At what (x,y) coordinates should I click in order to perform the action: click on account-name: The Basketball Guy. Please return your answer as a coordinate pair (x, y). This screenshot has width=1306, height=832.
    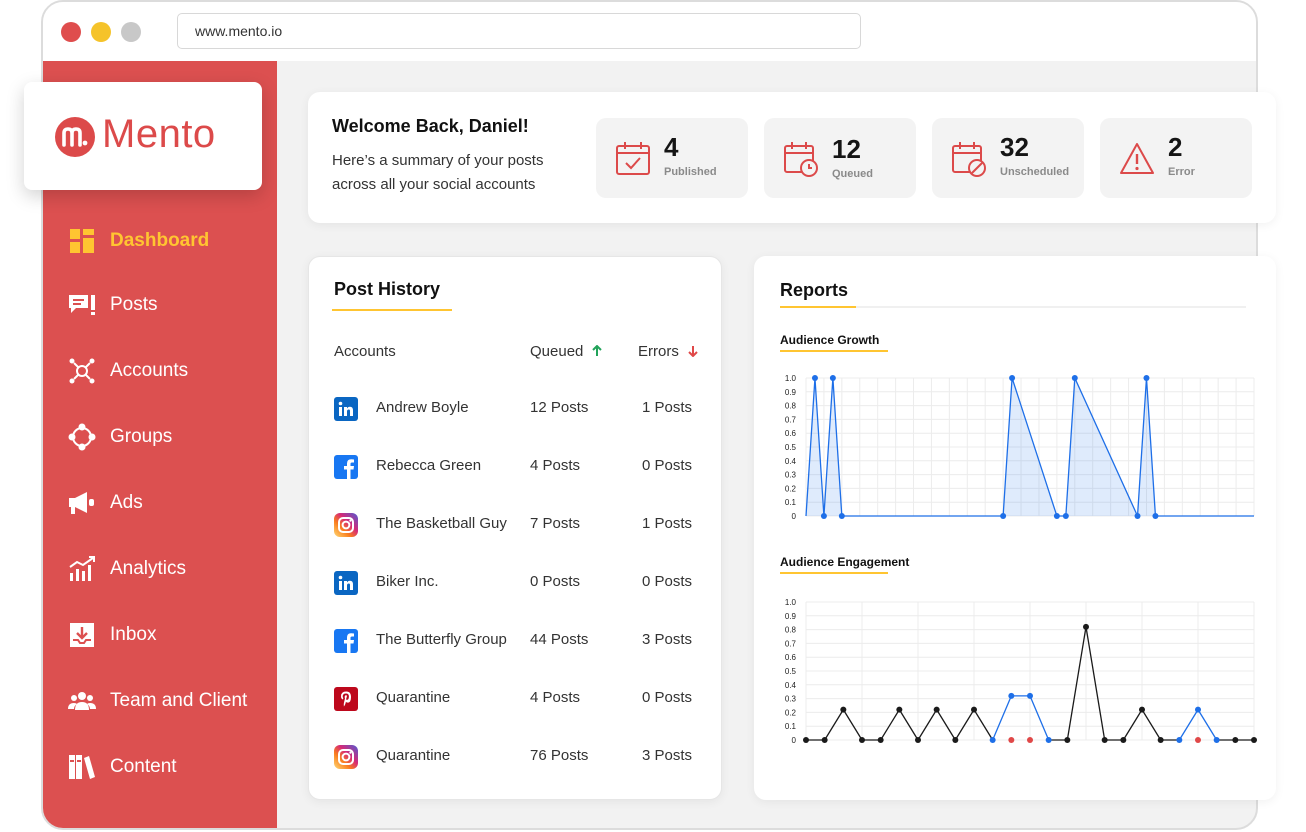
    Looking at the image, I should click on (441, 523).